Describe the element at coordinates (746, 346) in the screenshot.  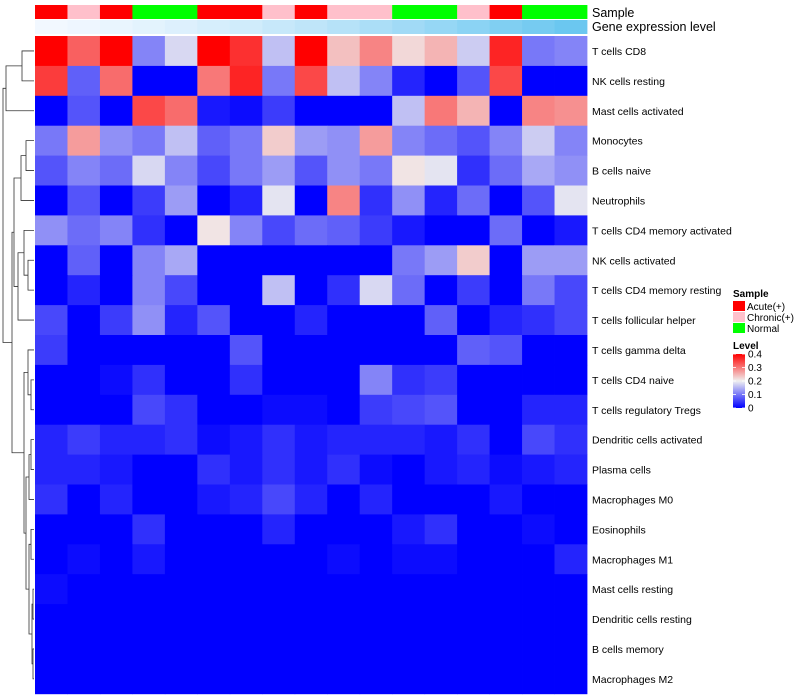
I see `legend-level-title: Level` at that location.